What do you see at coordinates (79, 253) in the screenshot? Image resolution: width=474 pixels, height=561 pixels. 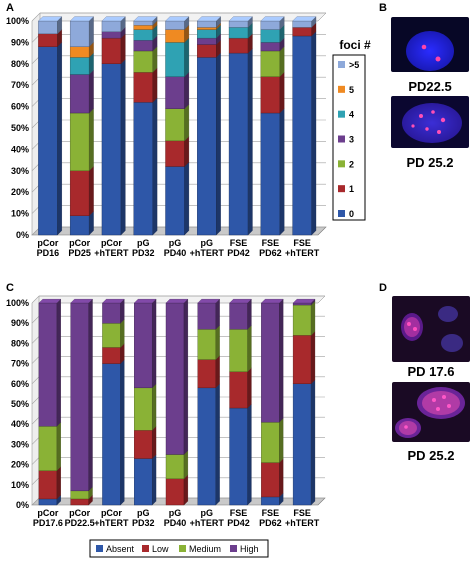 I see `chart-a-xtick-label: PD25` at bounding box center [79, 253].